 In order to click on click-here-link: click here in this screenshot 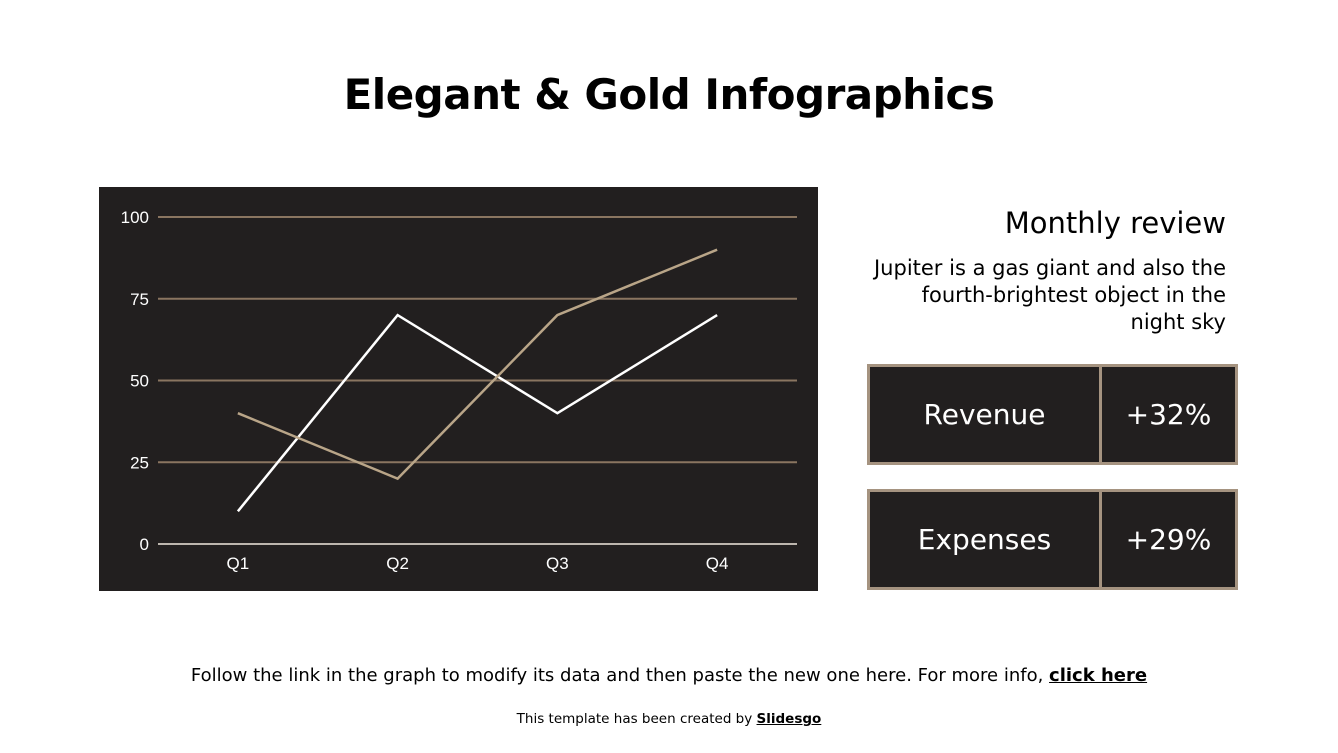, I will do `click(1098, 675)`.